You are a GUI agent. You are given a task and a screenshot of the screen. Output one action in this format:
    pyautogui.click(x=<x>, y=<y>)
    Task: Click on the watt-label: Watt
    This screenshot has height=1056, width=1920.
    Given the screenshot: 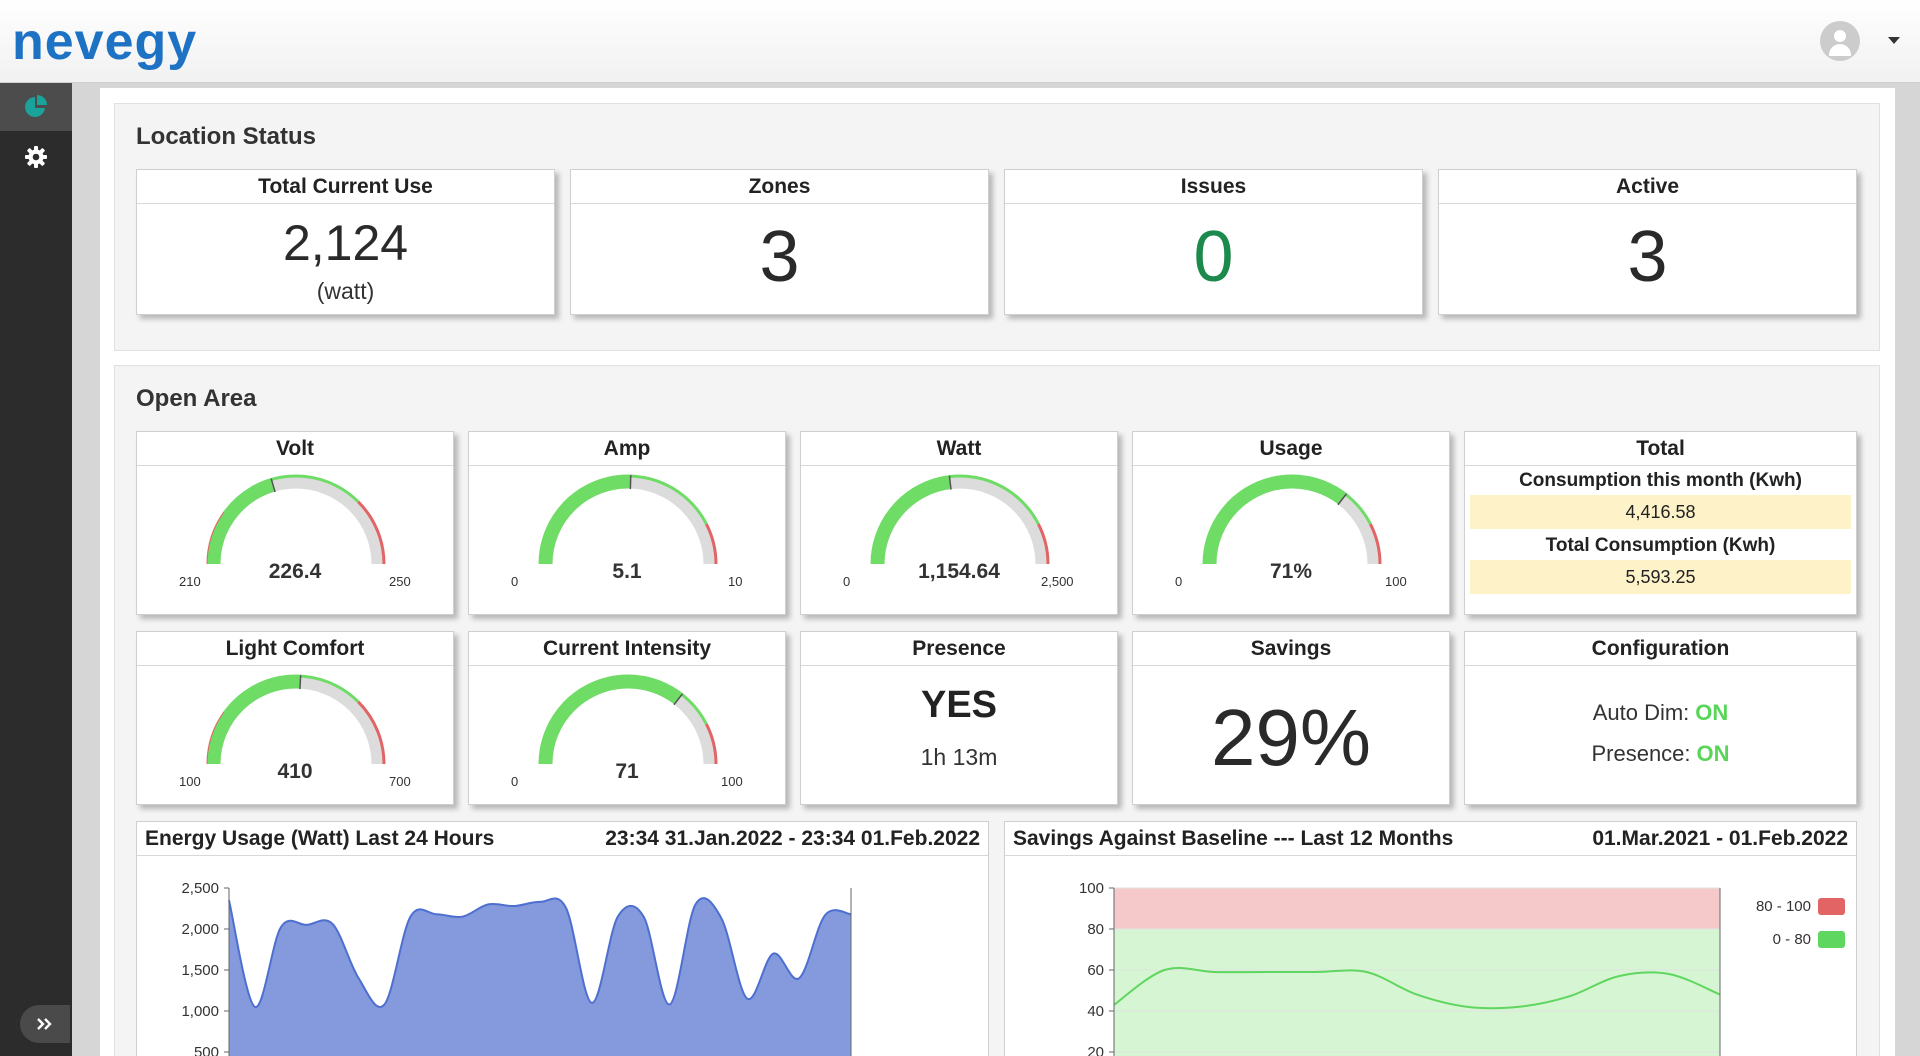 What is the action you would take?
    pyautogui.click(x=959, y=449)
    